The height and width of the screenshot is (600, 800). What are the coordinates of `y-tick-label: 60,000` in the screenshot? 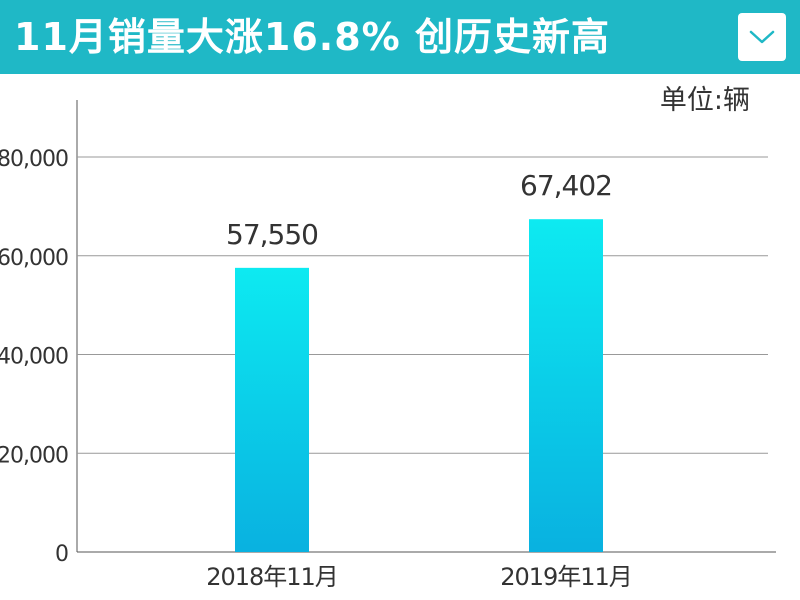 It's located at (34, 258).